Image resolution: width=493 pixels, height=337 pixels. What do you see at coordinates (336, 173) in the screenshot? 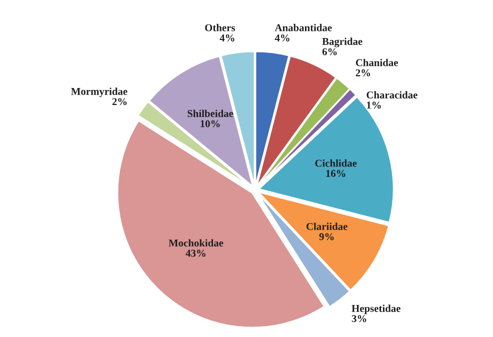
I see `data-label: 16%` at bounding box center [336, 173].